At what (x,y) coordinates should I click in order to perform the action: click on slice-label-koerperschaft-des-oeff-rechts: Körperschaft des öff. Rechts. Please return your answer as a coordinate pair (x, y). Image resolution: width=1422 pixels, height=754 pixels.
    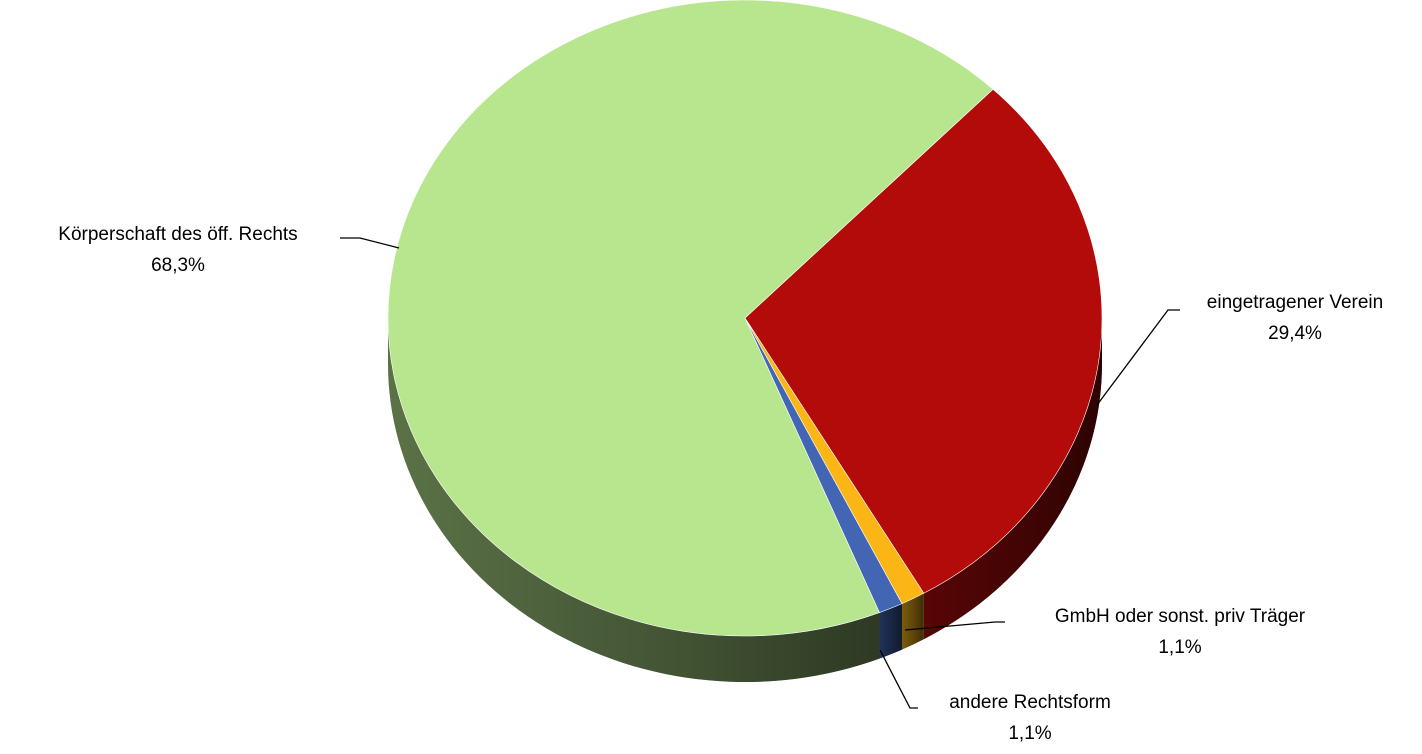
    Looking at the image, I should click on (177, 234).